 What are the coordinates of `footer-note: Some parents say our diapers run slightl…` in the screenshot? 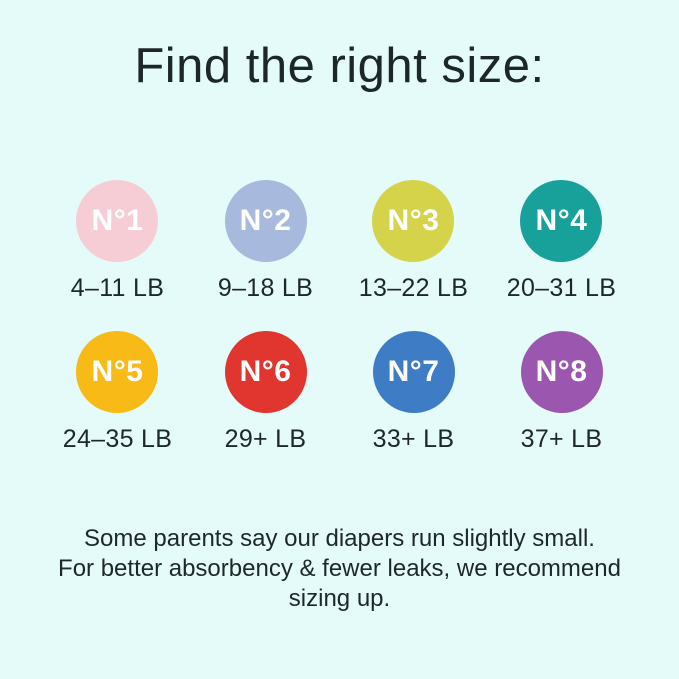 It's located at (339, 569).